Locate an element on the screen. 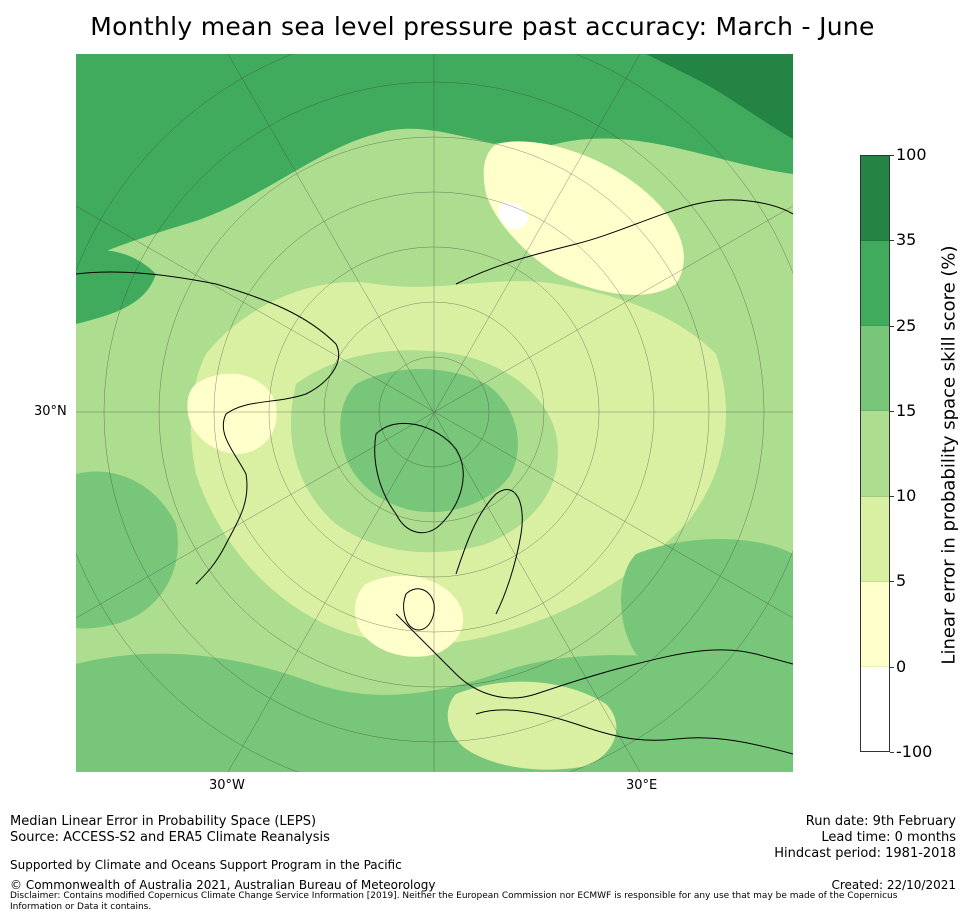 The height and width of the screenshot is (919, 965). hindcast-period: Hindcast period: 1981-2018 is located at coordinates (865, 853).